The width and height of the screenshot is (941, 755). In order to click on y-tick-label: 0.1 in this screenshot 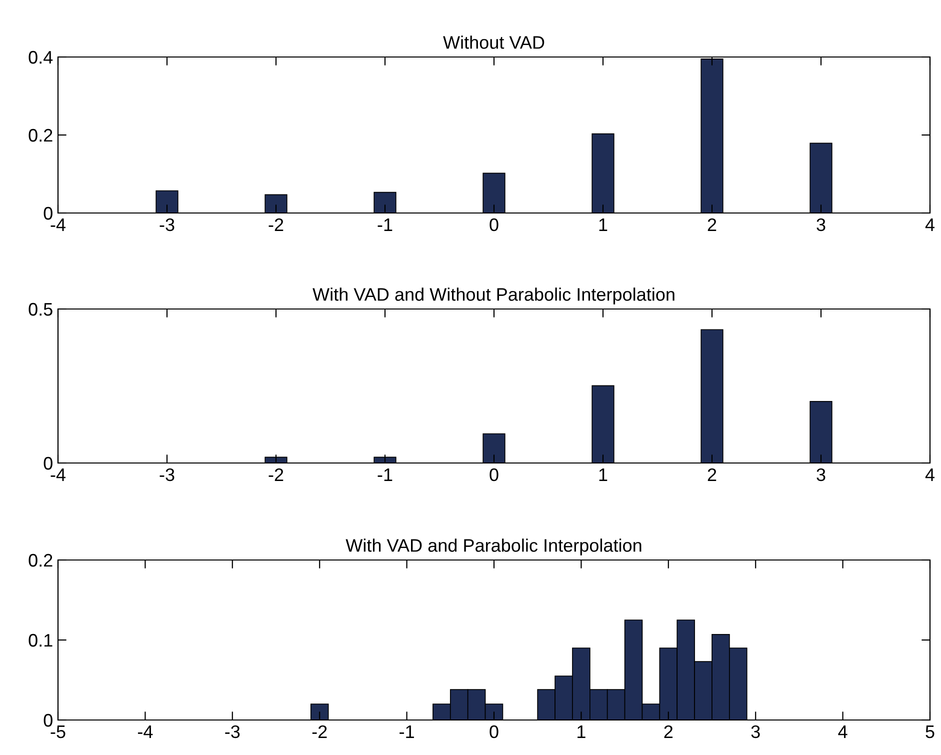, I will do `click(40, 640)`.